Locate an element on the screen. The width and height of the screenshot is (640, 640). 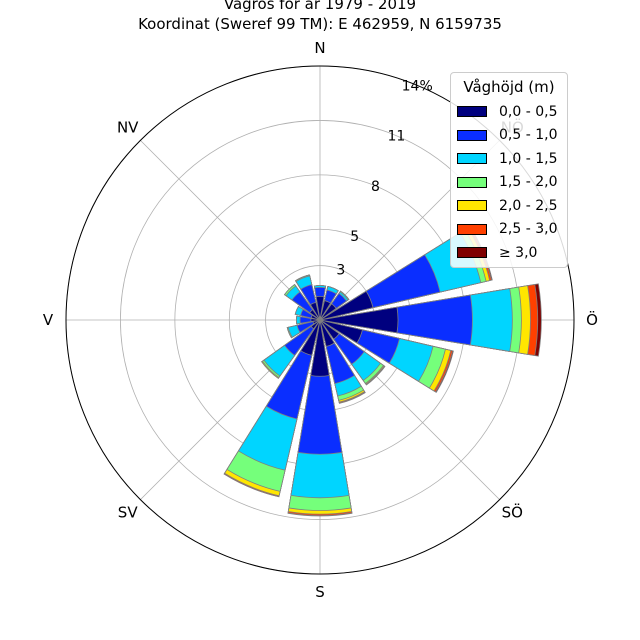
compass-label: N is located at coordinates (319, 48).